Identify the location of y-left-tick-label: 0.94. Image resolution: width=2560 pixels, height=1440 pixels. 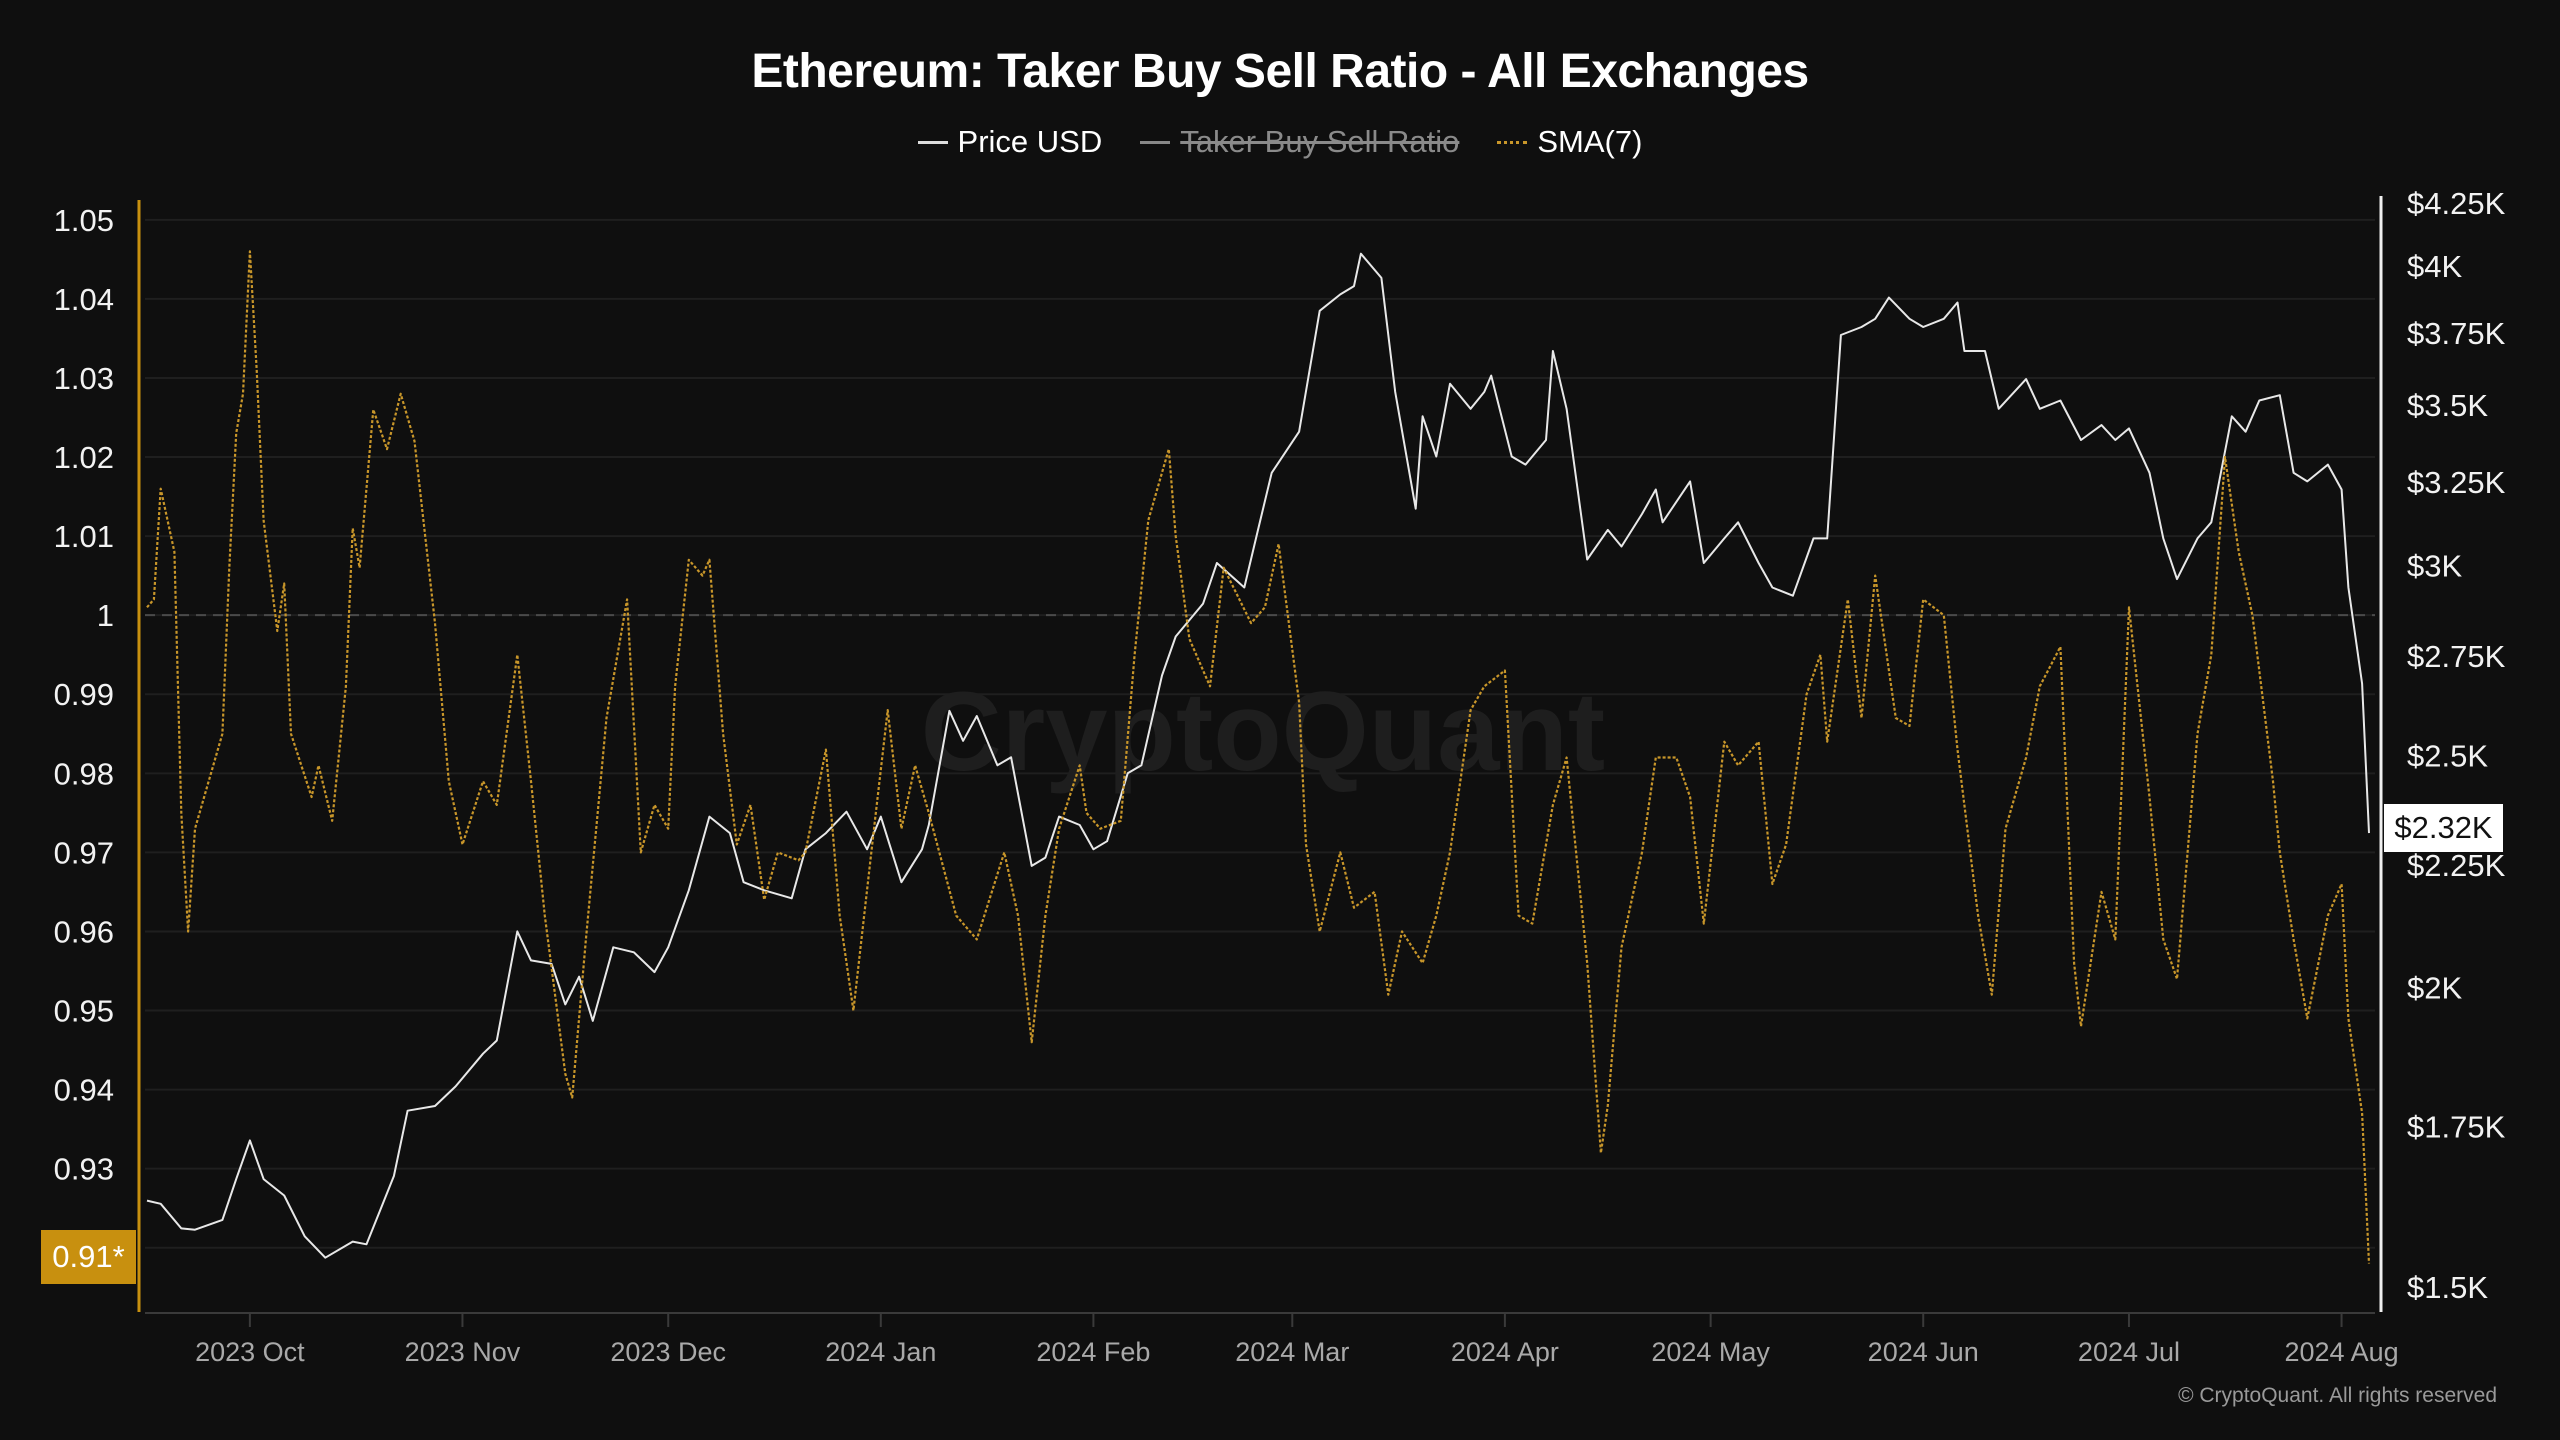
(84, 1090).